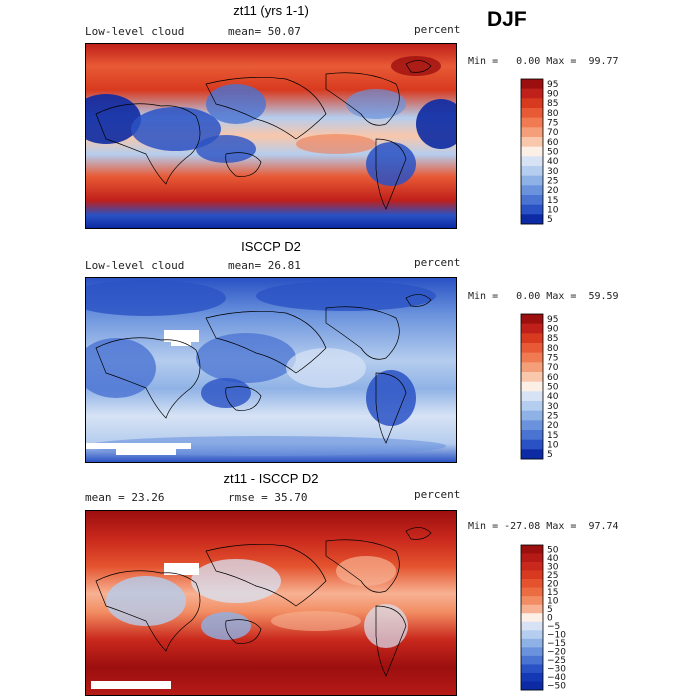  I want to click on panel2-minmax: Min = 0.00 Max = 59.59, so click(543, 296).